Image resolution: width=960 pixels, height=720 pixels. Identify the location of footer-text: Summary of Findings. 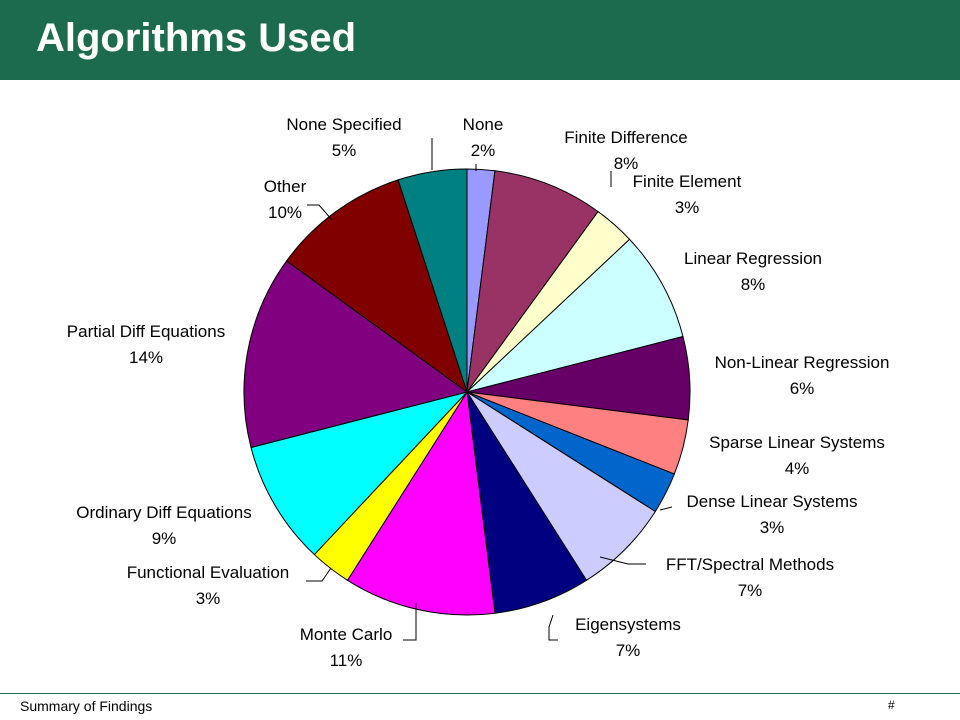
(86, 706).